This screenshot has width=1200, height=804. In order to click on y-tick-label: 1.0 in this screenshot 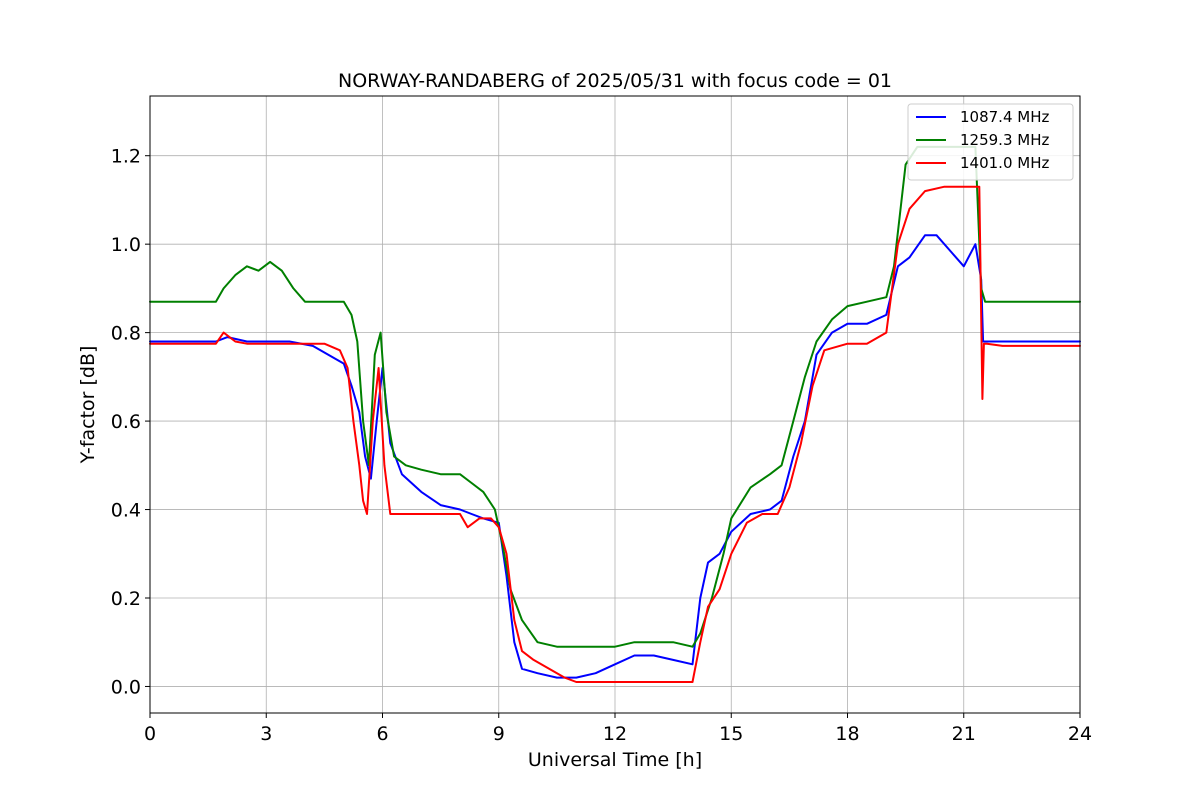, I will do `click(126, 245)`.